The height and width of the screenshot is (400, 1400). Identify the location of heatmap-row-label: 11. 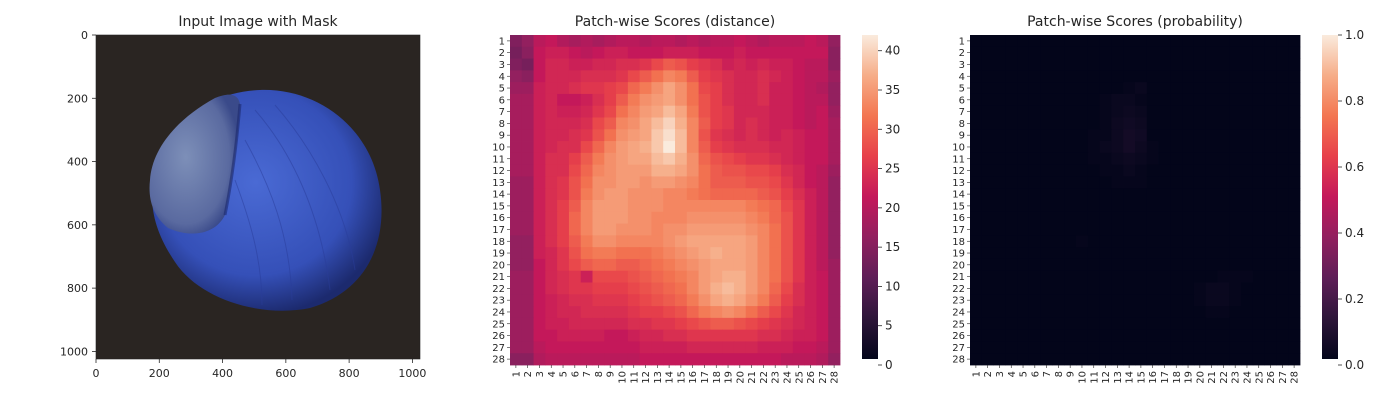
(498, 159).